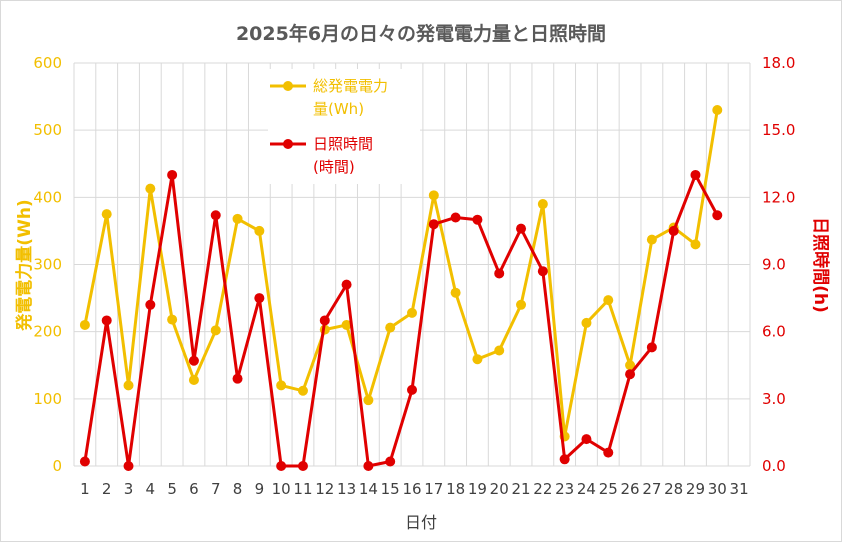 This screenshot has height=542, width=842. What do you see at coordinates (343, 144) in the screenshot?
I see `legend-label-sunshine: 日照時間` at bounding box center [343, 144].